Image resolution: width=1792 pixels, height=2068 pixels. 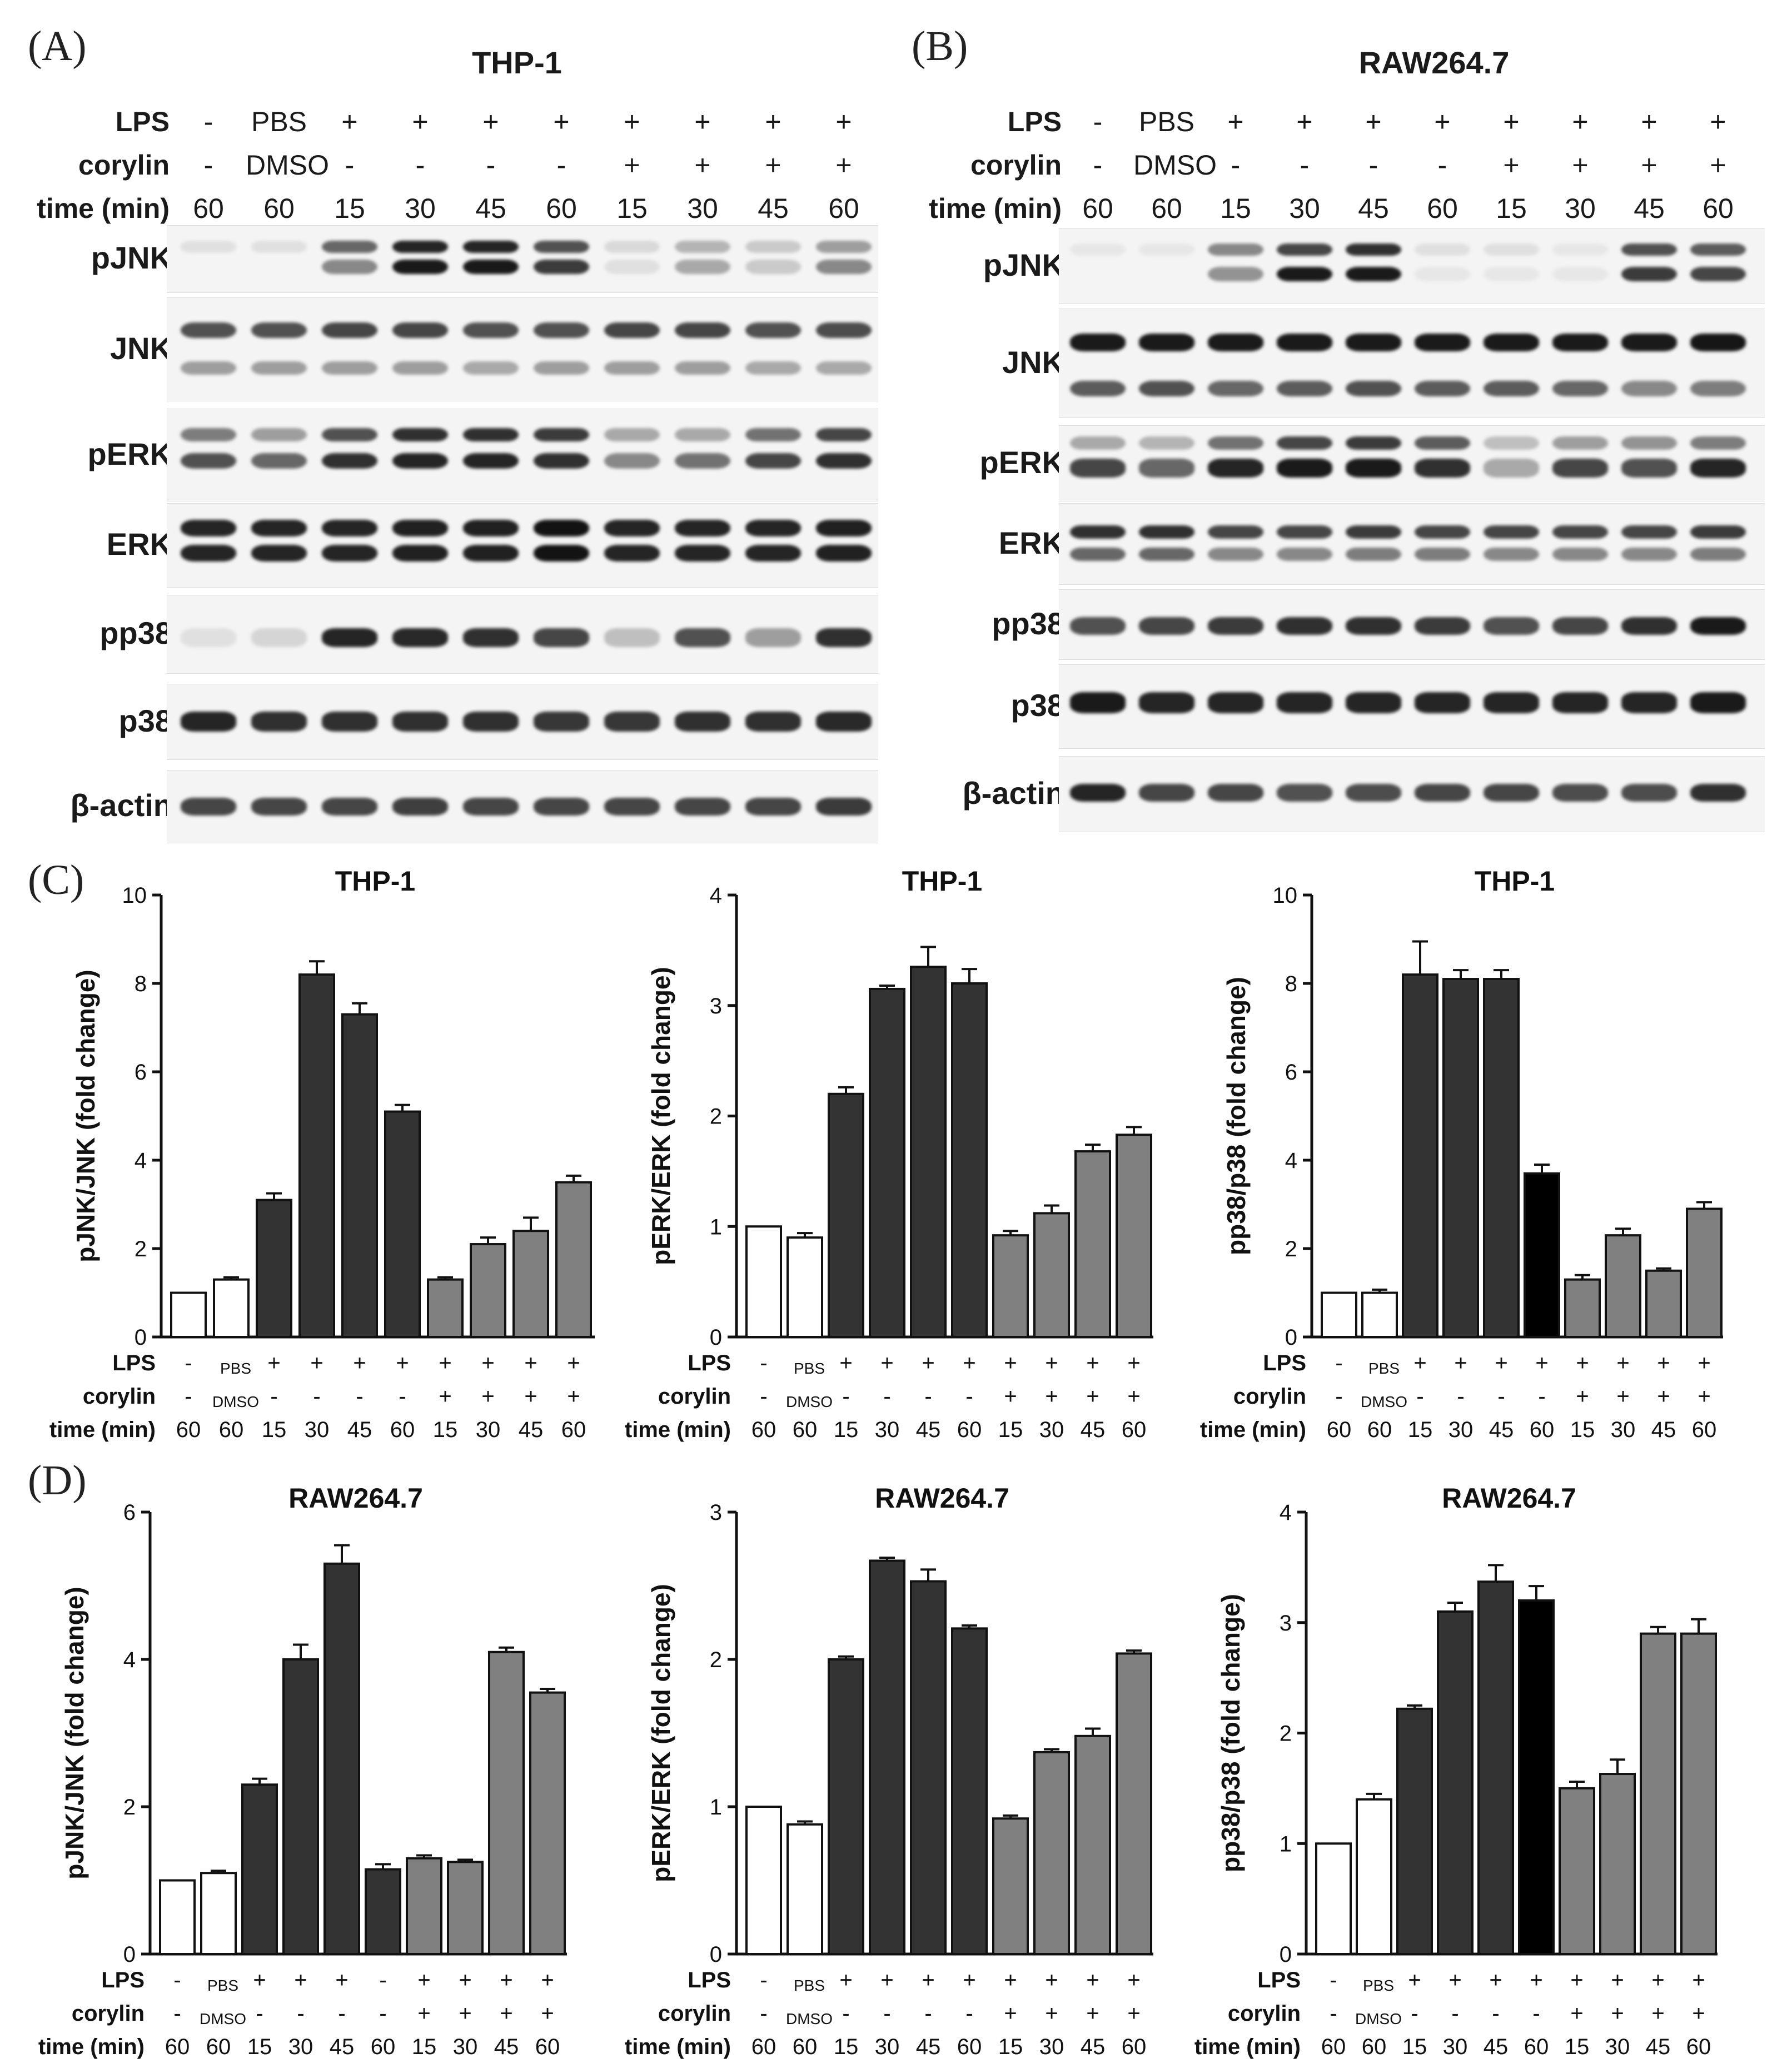 I want to click on blot-b-row-2-cell: 15, so click(x=1512, y=208).